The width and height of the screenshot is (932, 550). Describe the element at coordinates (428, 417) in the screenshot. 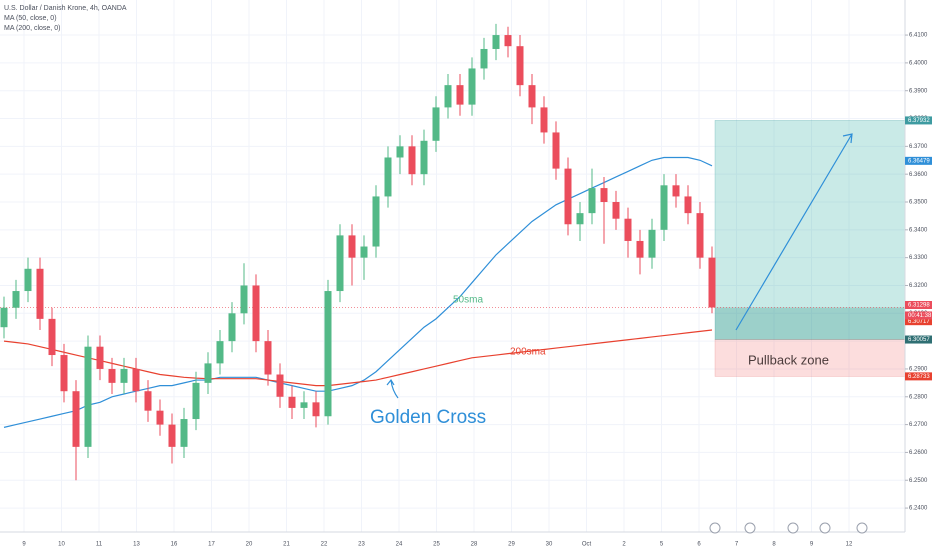

I see `annotation: Golden Cross` at that location.